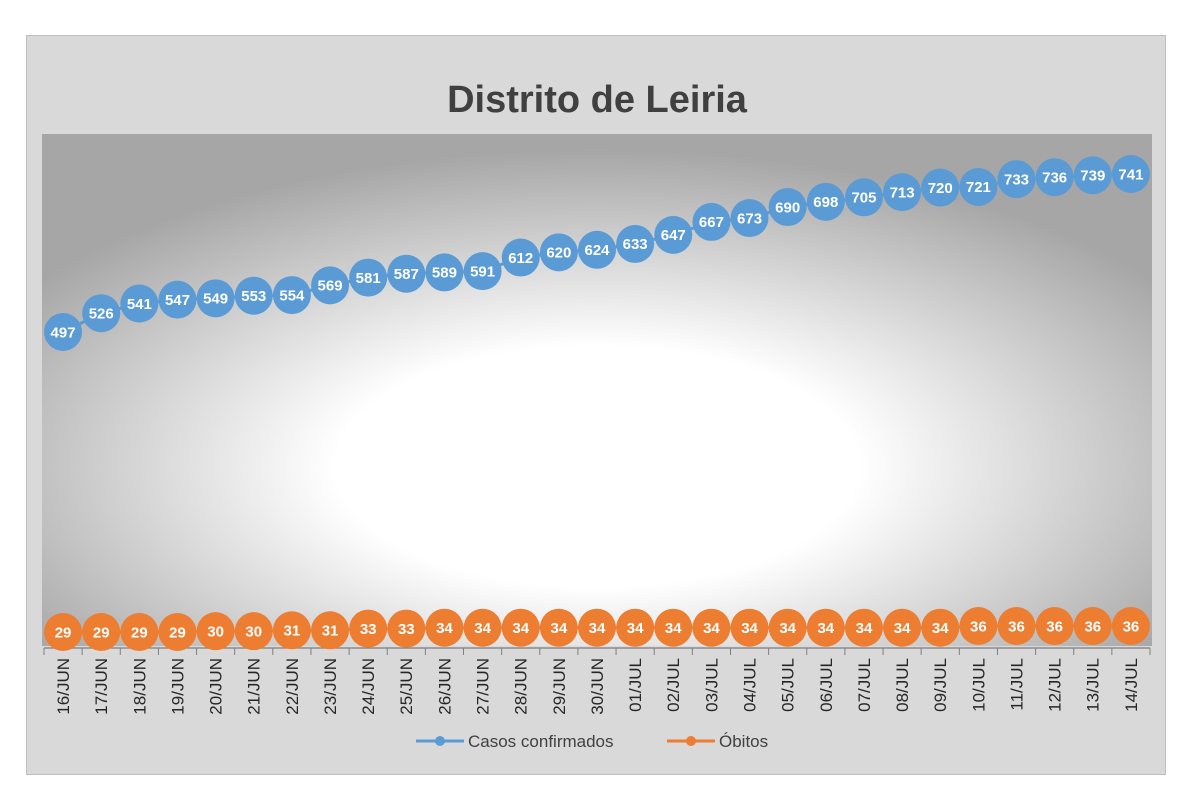  I want to click on casos-confirmados-data-label: 667, so click(711, 222).